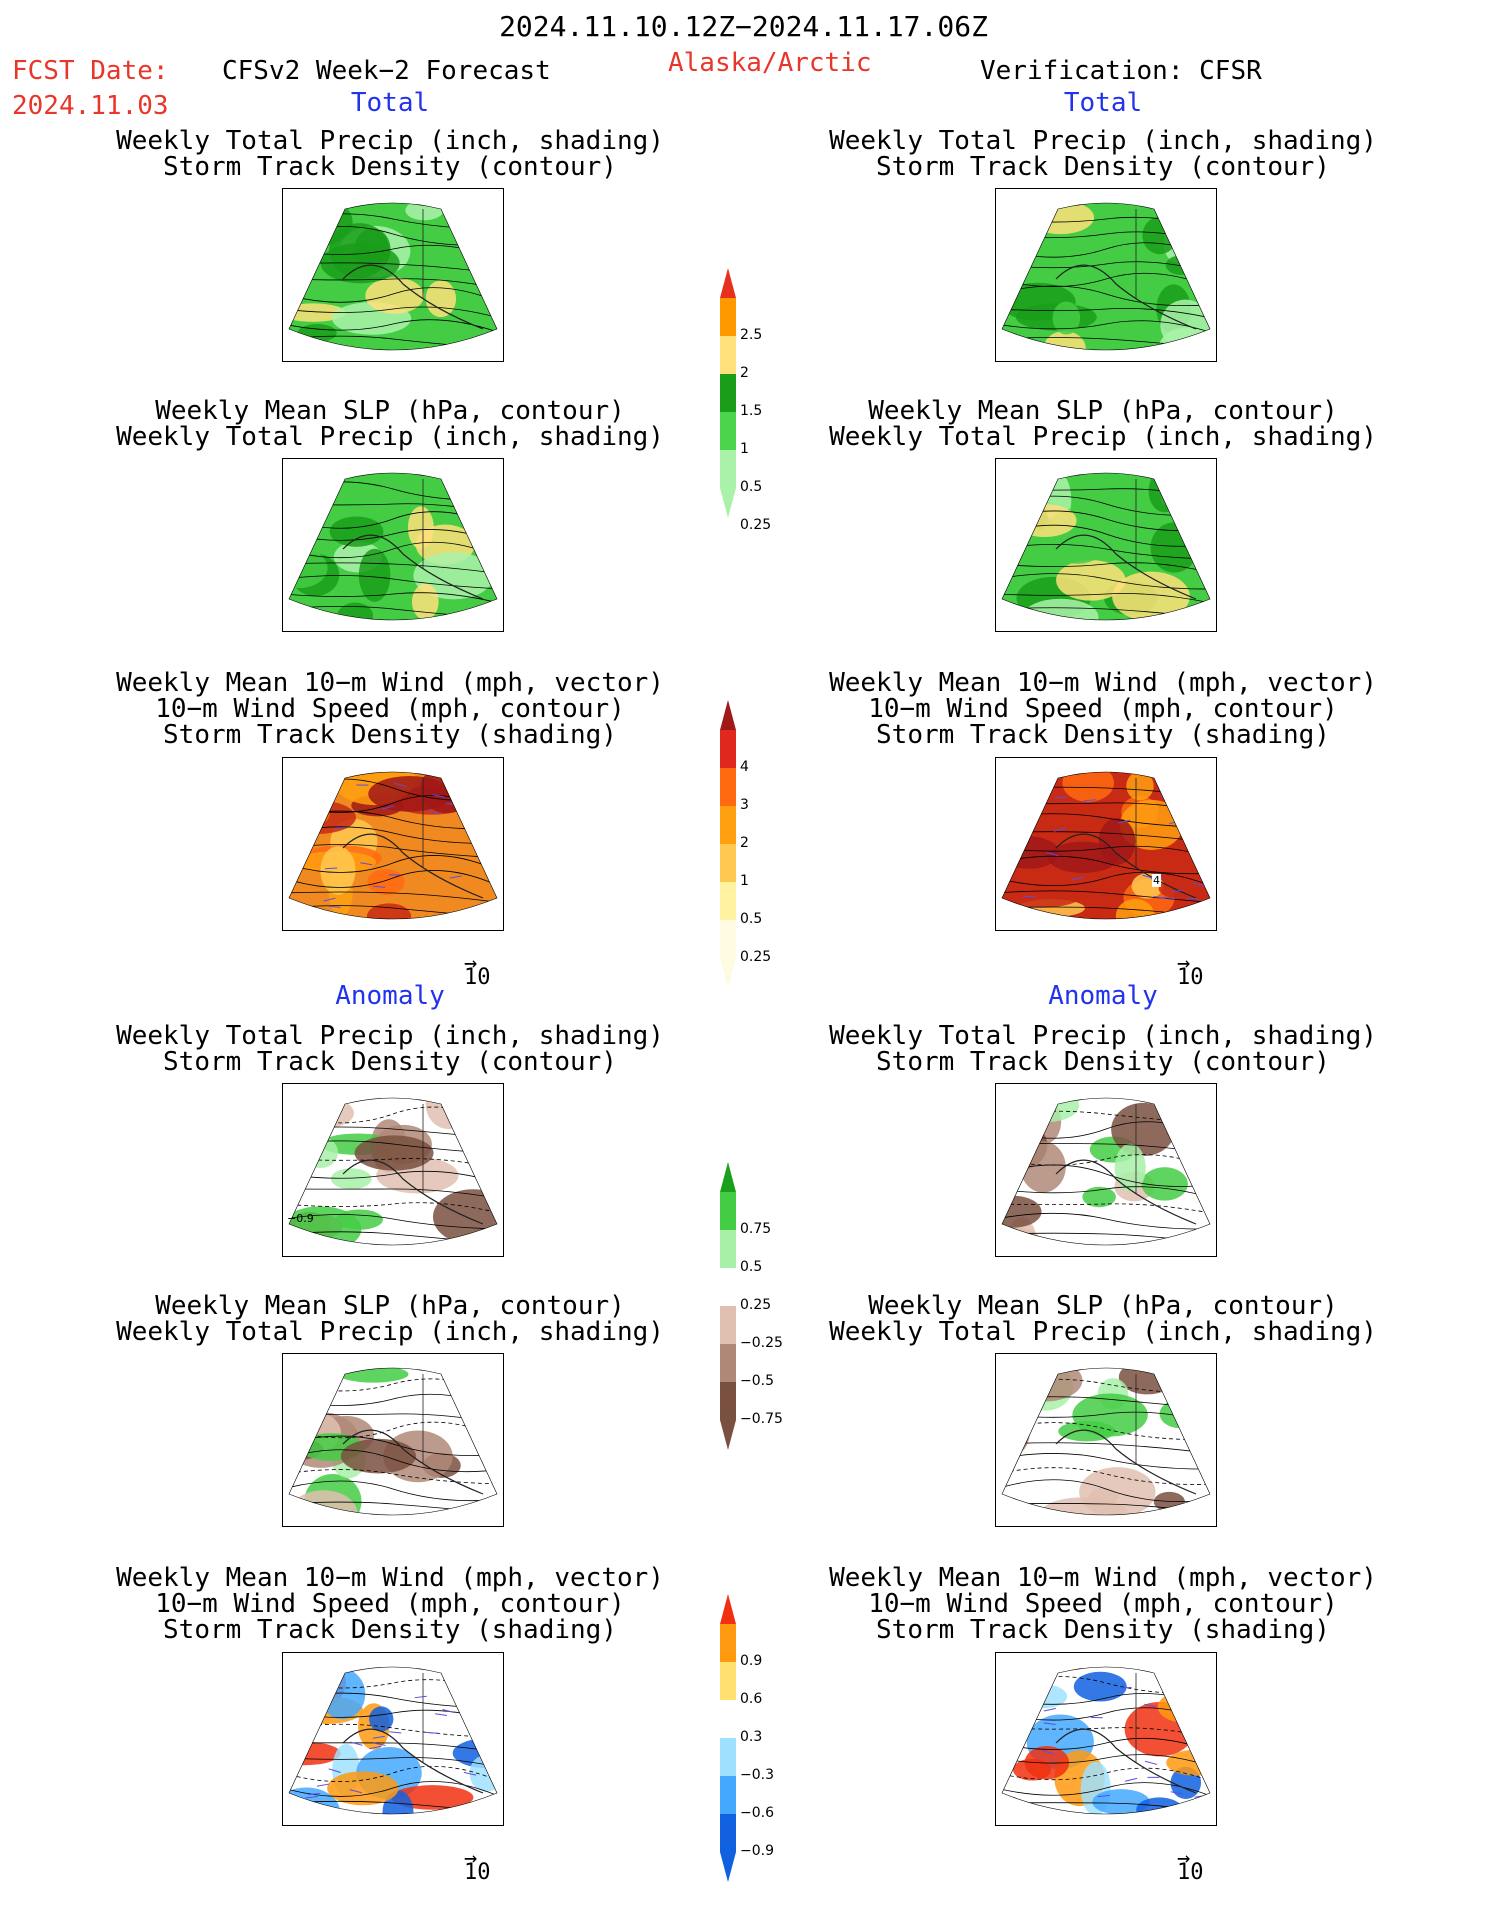 This screenshot has height=1925, width=1487. I want to click on map-fcst-total-wind, so click(393, 844).